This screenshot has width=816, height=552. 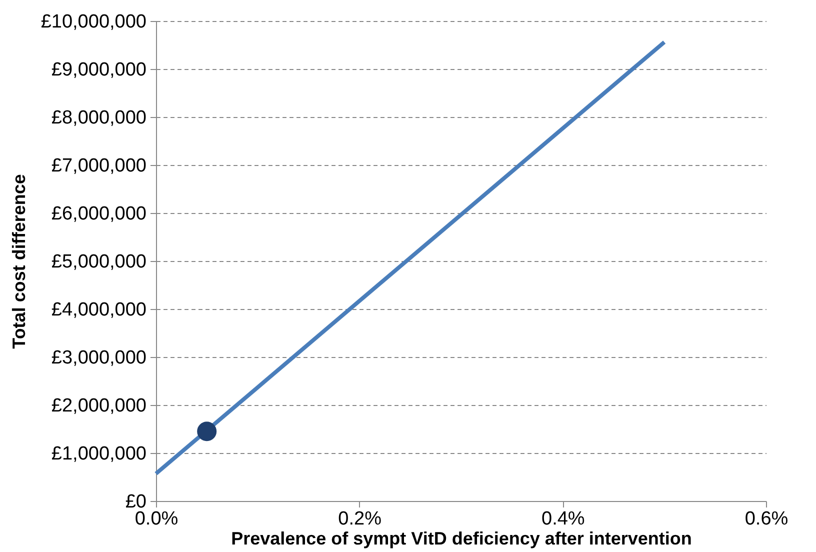 I want to click on y-tick-label: £2,000,000, so click(x=98, y=406).